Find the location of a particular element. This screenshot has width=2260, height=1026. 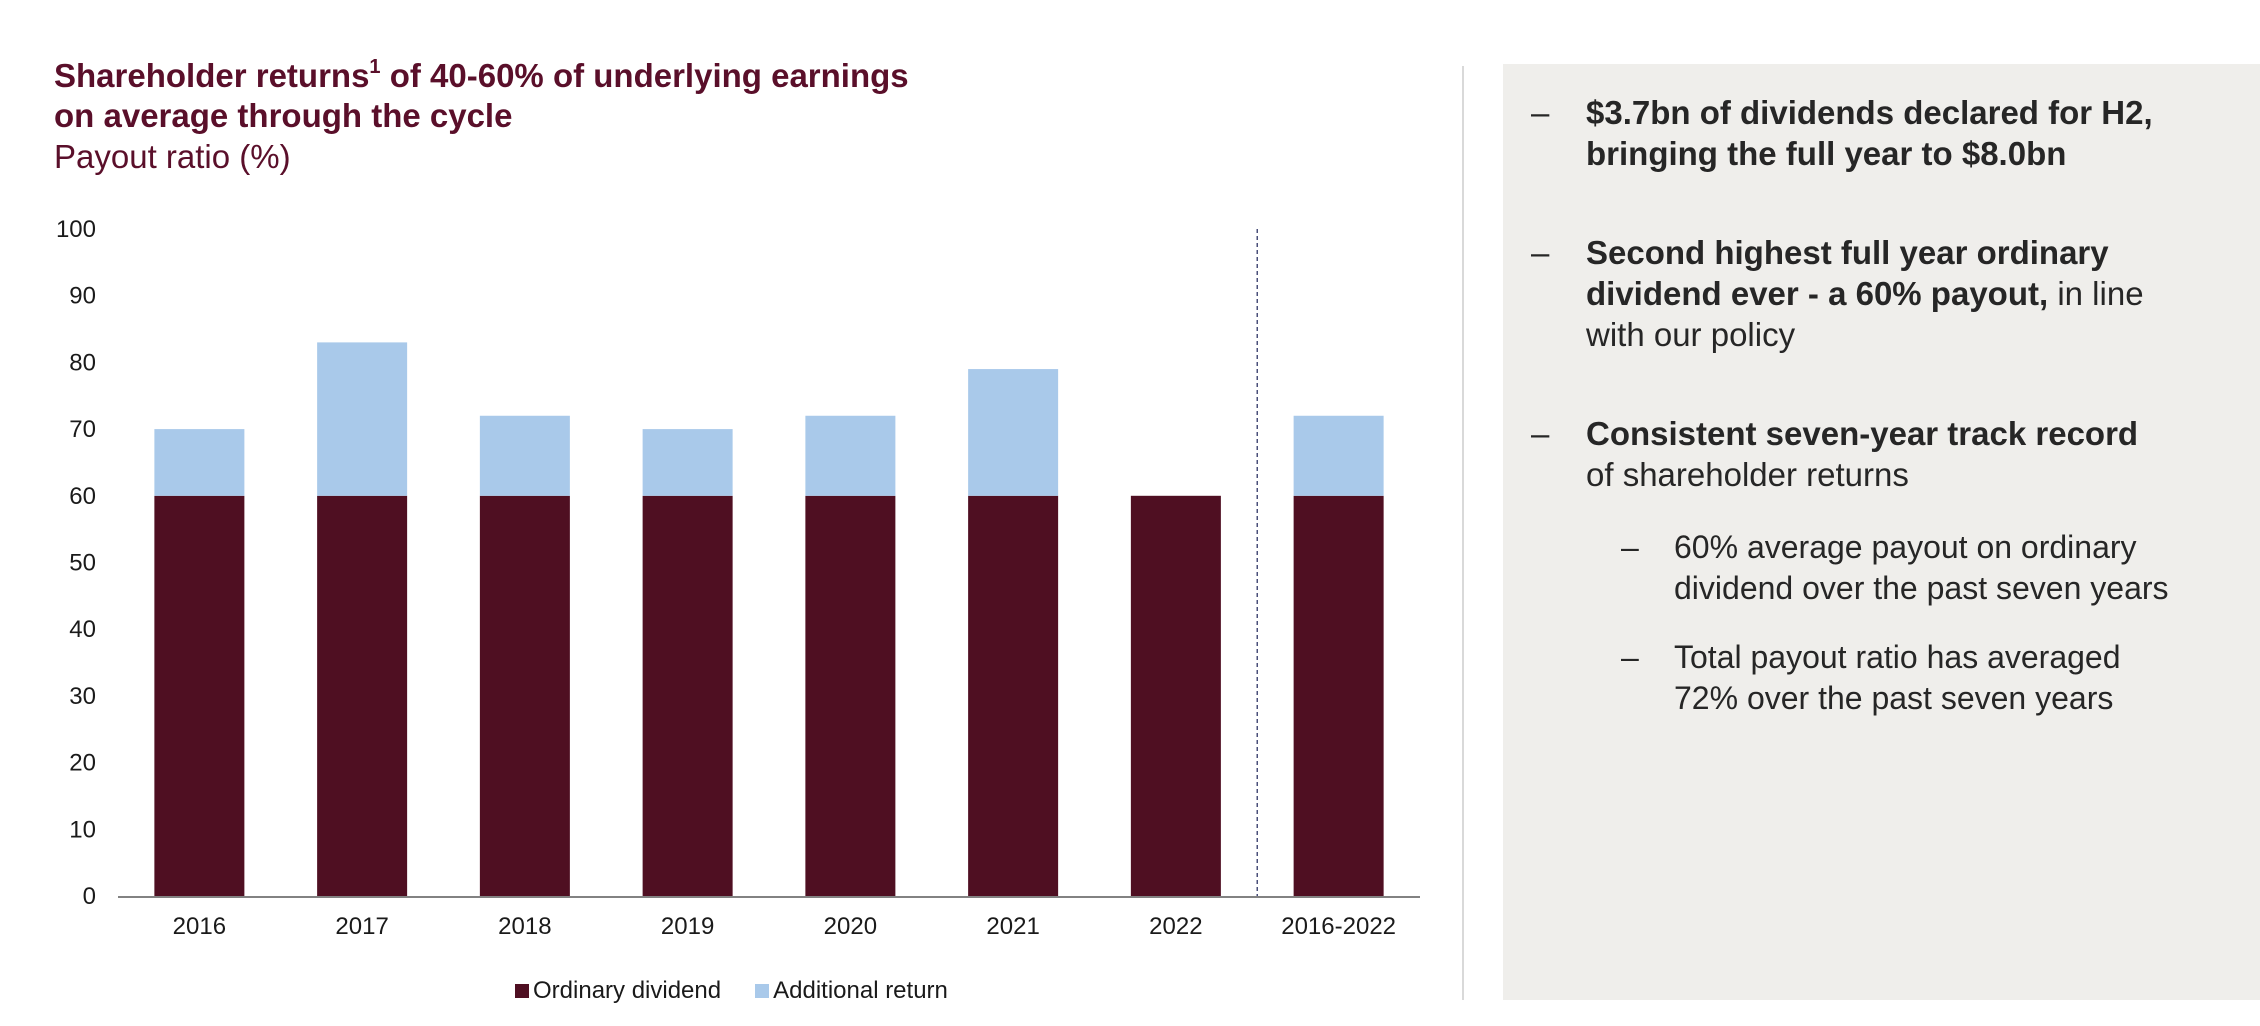

bar-additional-2019 is located at coordinates (687, 462).